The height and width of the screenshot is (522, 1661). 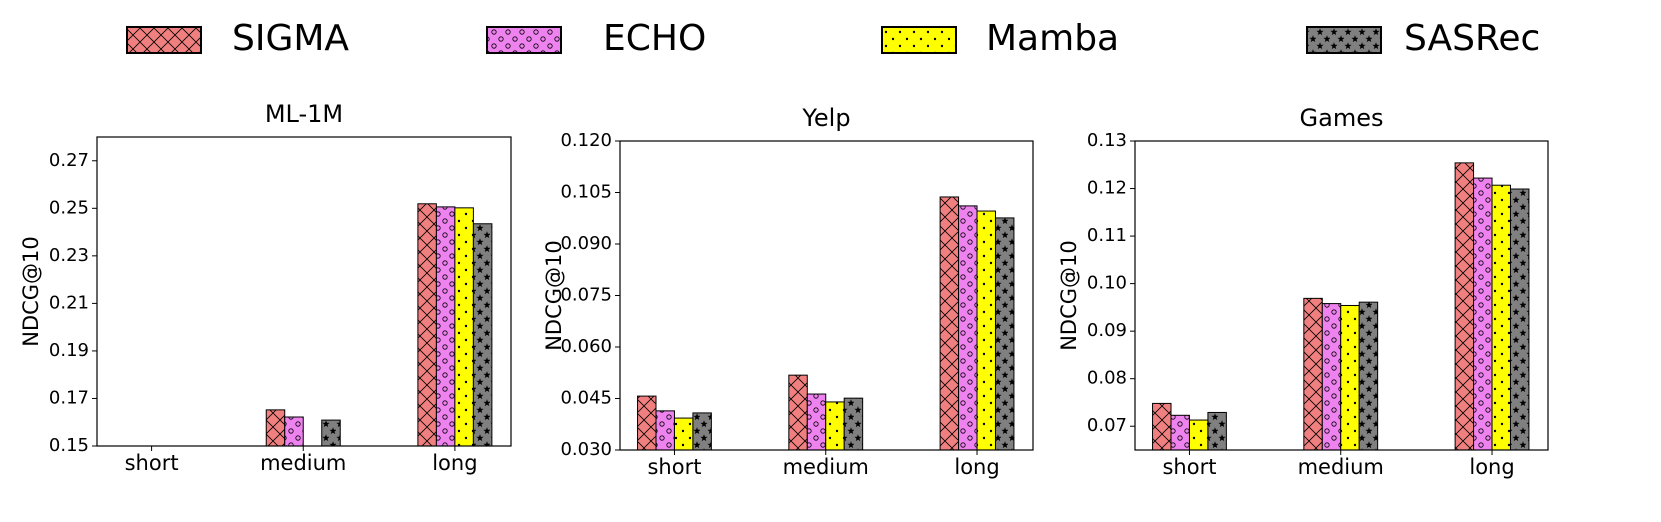 I want to click on y-tick-label: 0.12, so click(x=1107, y=188).